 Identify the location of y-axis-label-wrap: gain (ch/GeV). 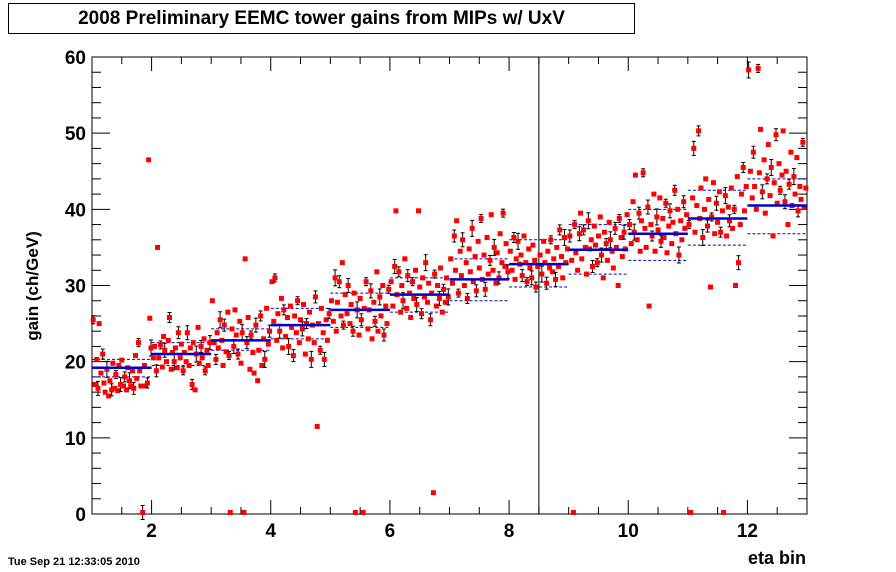
(33, 285).